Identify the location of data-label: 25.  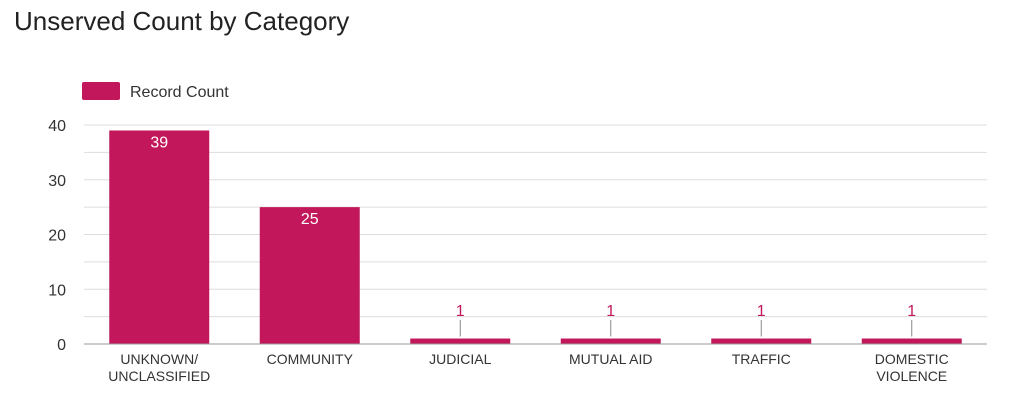
(310, 219).